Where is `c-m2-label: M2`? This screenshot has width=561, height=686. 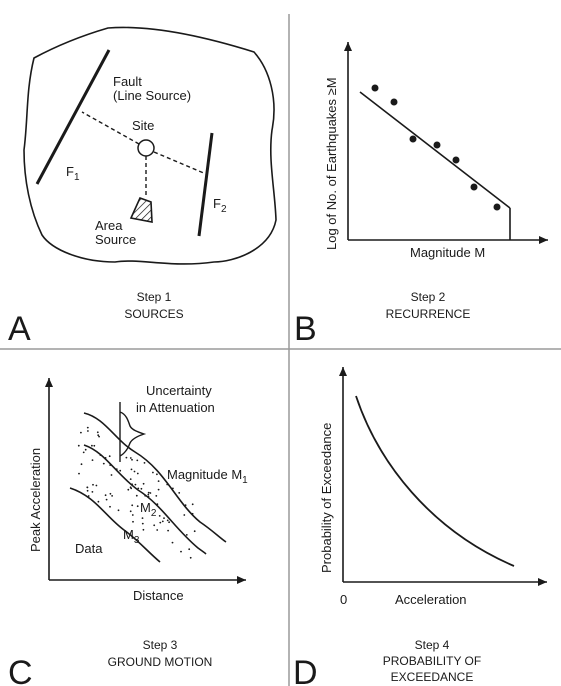 c-m2-label: M2 is located at coordinates (148, 509).